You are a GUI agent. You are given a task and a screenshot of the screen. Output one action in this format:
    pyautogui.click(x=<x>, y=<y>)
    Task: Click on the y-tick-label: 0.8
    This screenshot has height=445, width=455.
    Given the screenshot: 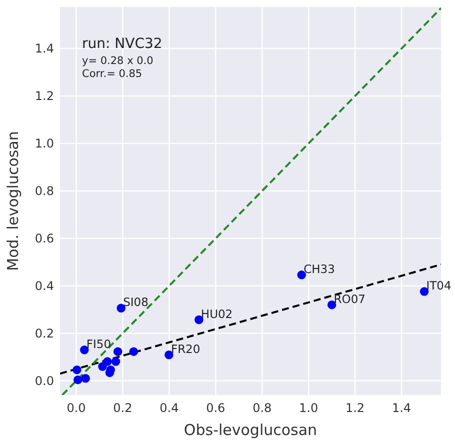 What is the action you would take?
    pyautogui.click(x=44, y=191)
    